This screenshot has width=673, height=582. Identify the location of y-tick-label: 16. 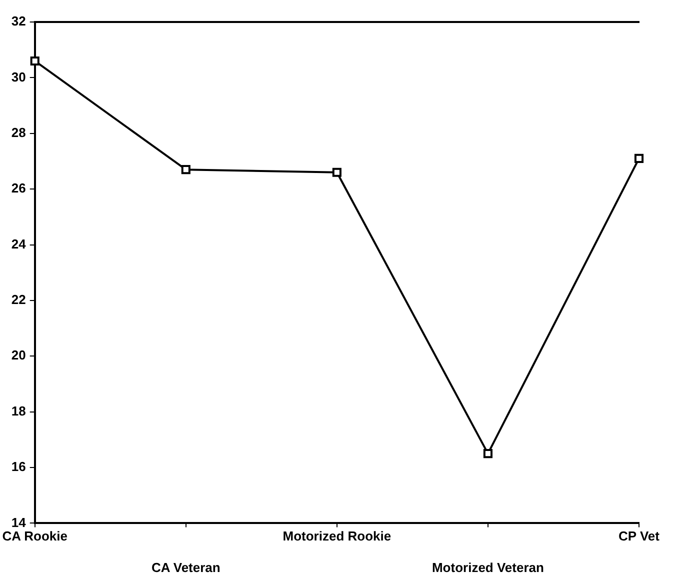
(18, 466).